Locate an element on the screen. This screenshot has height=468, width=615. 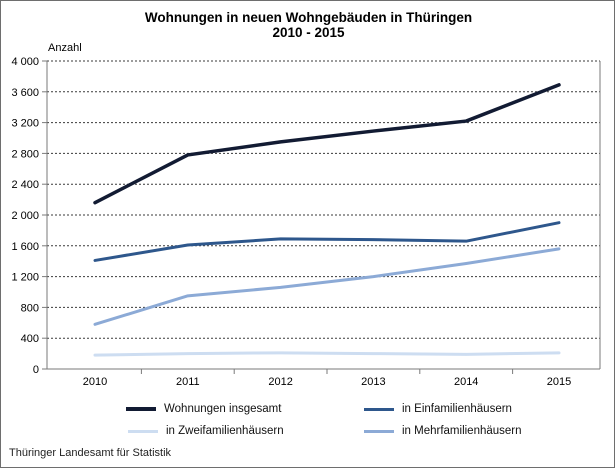
legend-item-insgesamt: Wohnungen insgesamt is located at coordinates (203, 409).